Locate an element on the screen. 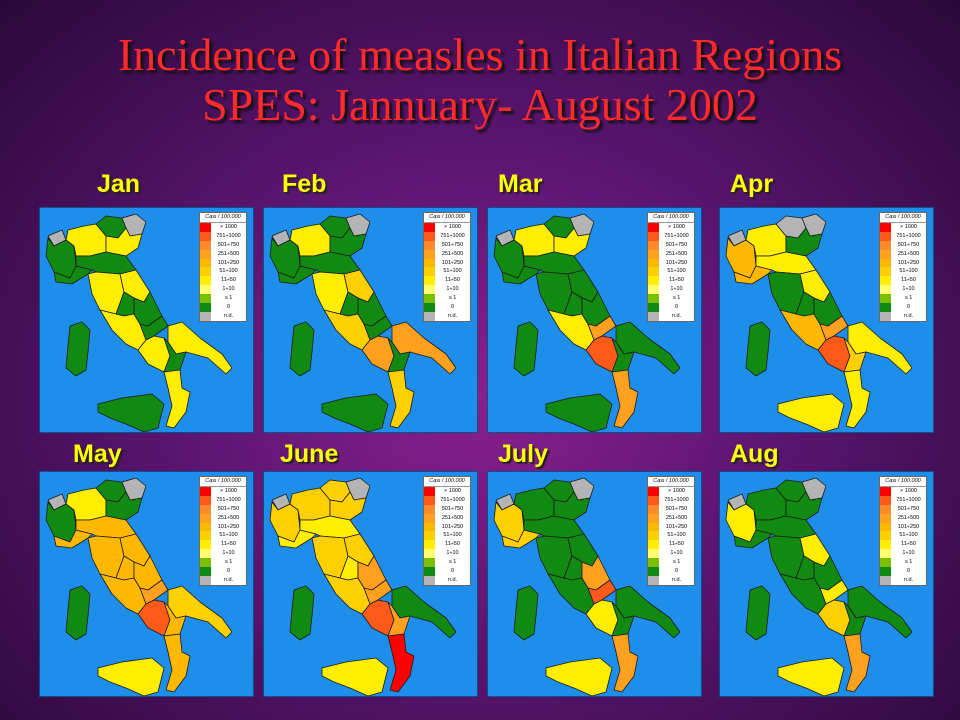  region-liguria is located at coordinates (73, 275).